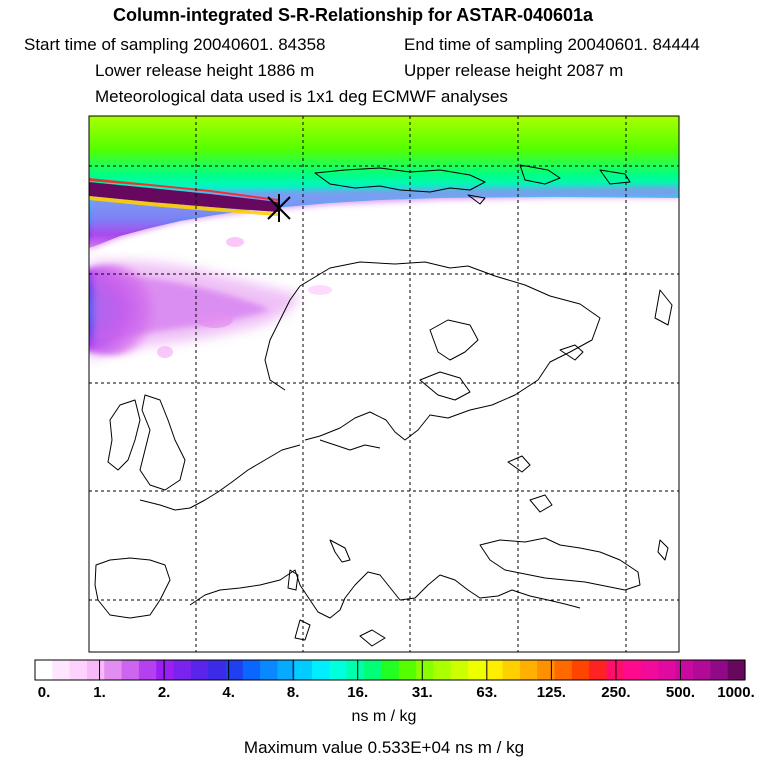 This screenshot has width=768, height=768. I want to click on colorbar-tick-label: 125., so click(551, 692).